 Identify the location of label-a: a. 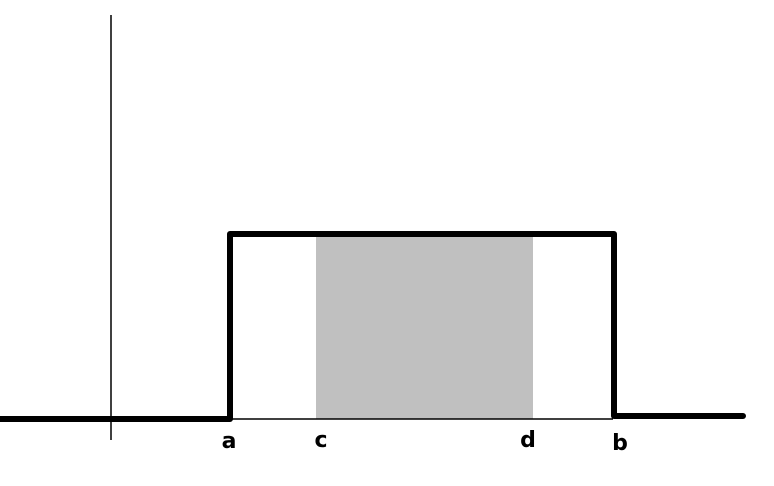
(229, 441).